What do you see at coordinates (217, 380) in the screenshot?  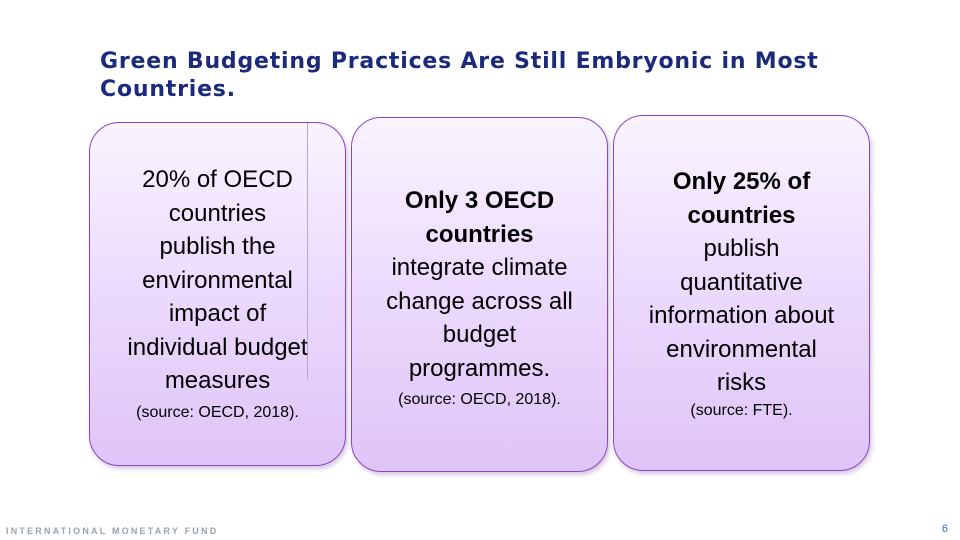 I see `card-line: measures` at bounding box center [217, 380].